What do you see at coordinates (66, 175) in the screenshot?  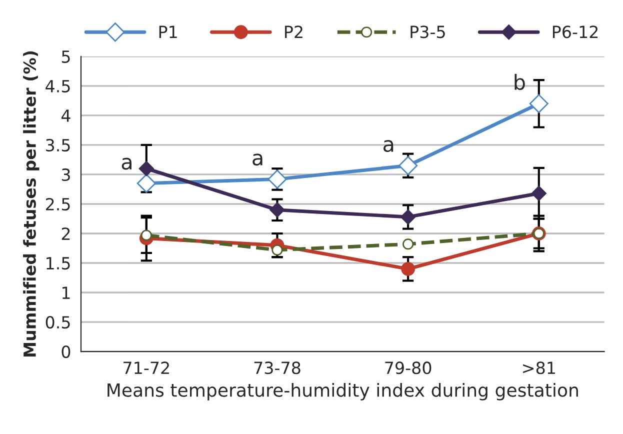 I see `y-tick-label: 3` at bounding box center [66, 175].